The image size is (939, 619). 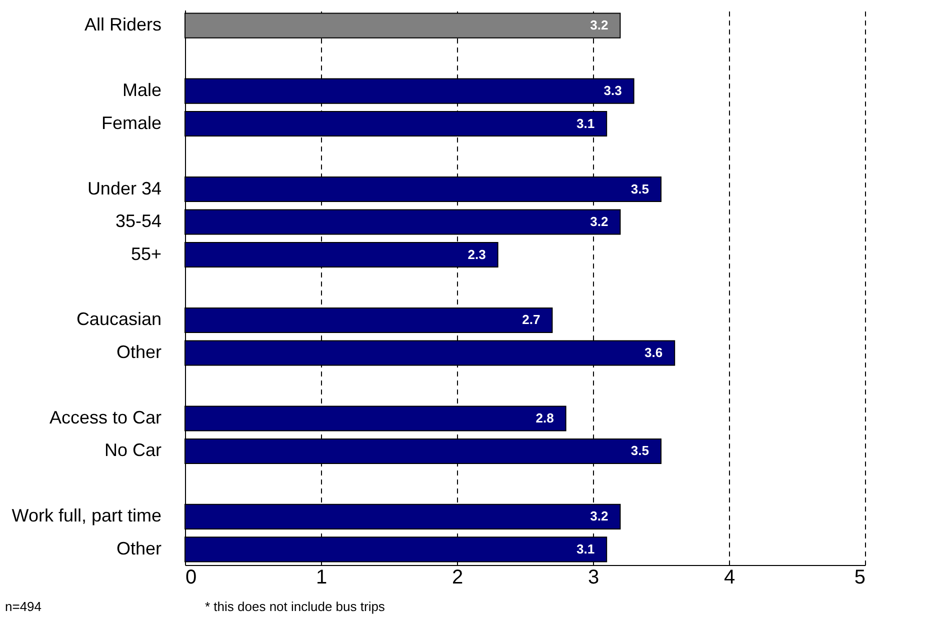 I want to click on y-tick-label: No Car, so click(x=133, y=450).